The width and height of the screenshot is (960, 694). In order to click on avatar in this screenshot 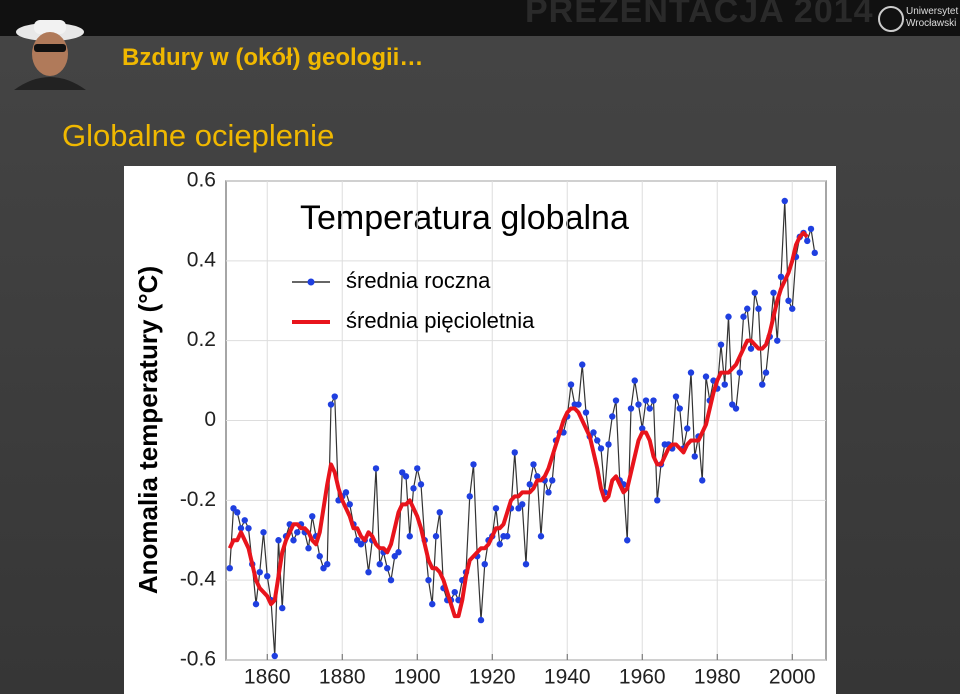, I will do `click(50, 55)`.